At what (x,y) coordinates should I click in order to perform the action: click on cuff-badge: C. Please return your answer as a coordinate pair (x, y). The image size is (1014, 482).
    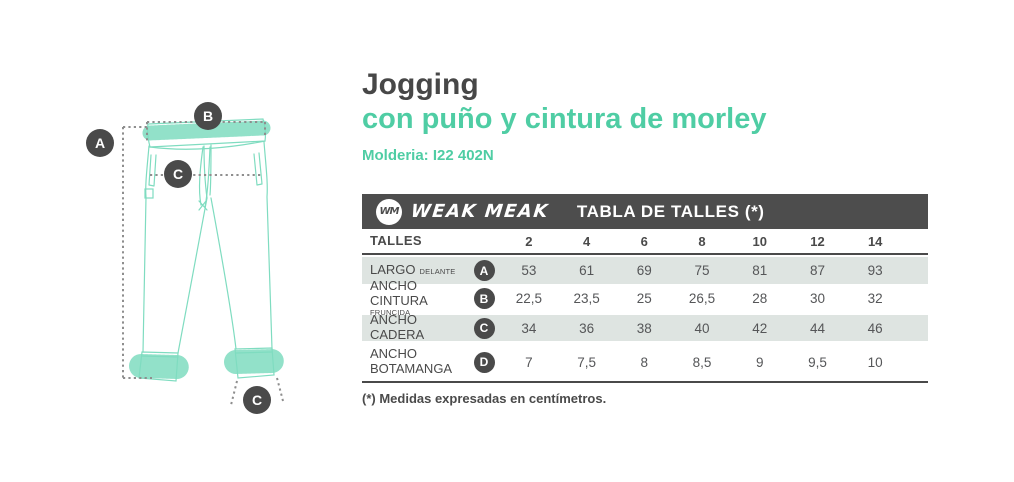
    Looking at the image, I should click on (257, 400).